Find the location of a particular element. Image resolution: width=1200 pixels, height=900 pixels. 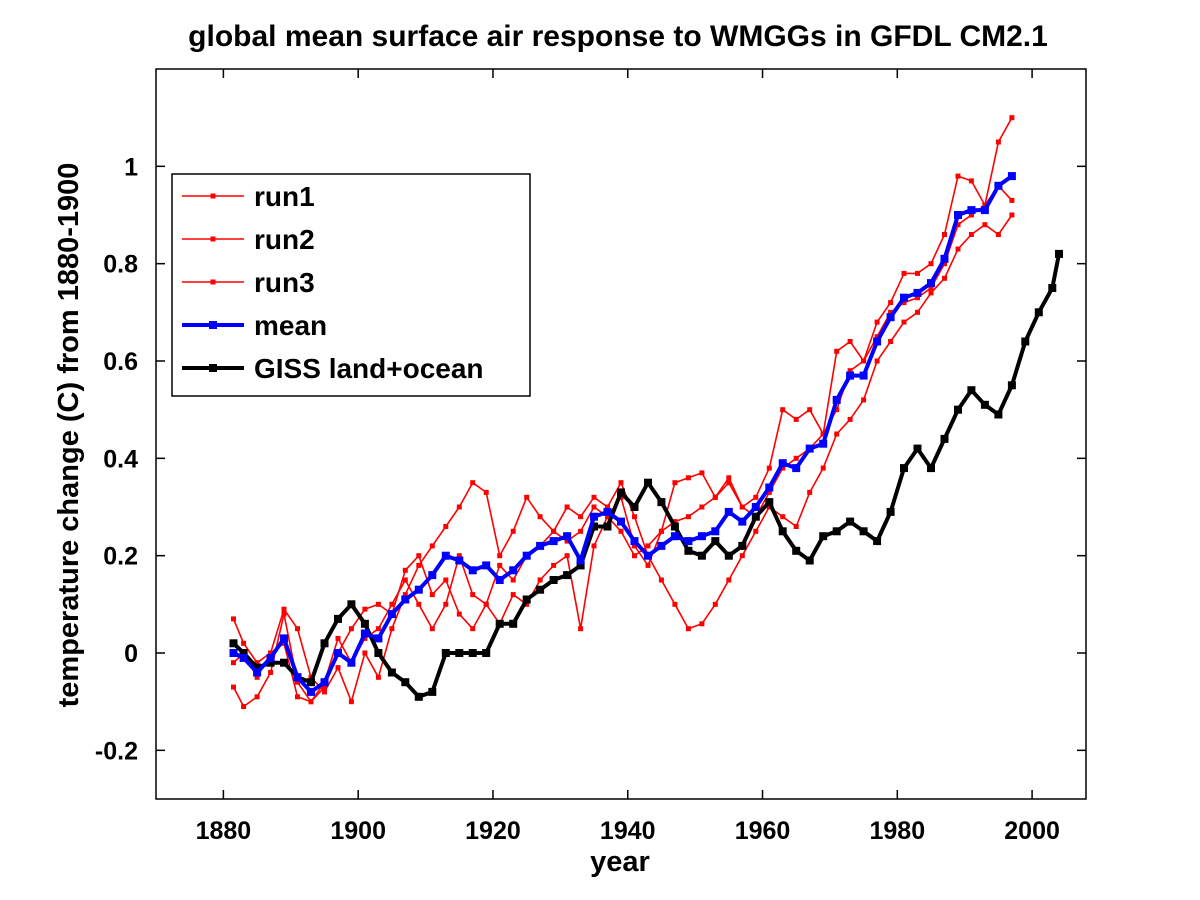

y-tick-label: 1 is located at coordinates (131, 167).